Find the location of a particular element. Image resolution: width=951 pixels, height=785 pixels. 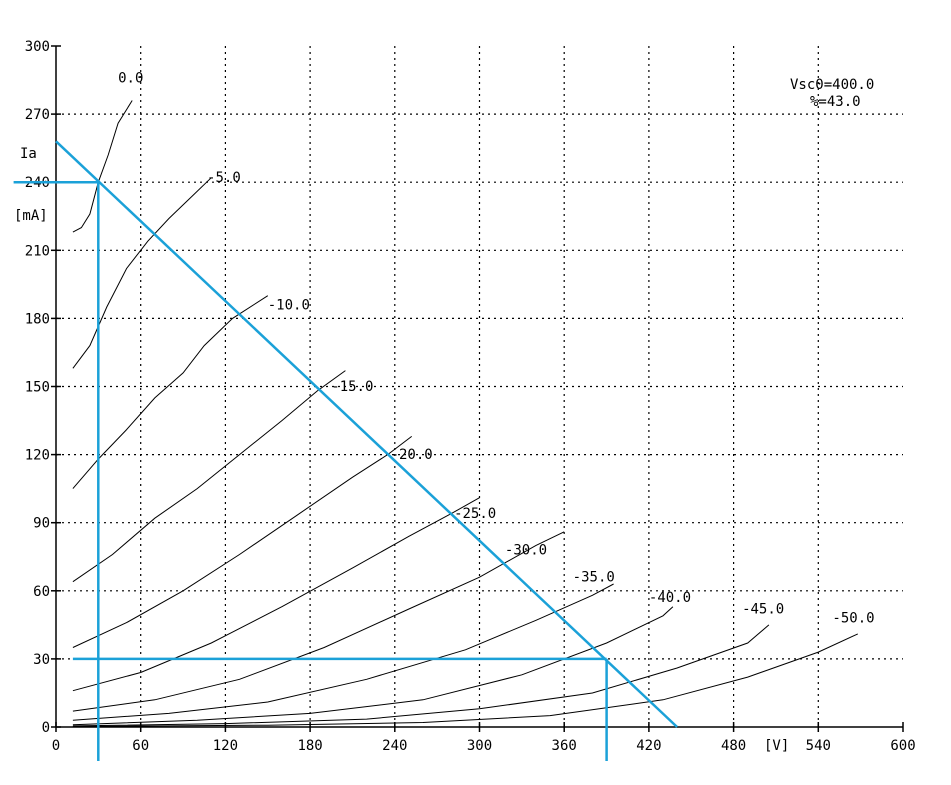

x-tick-labels: 0 60 120 180 240 300 360 420 480 540 600 is located at coordinates (484, 746).